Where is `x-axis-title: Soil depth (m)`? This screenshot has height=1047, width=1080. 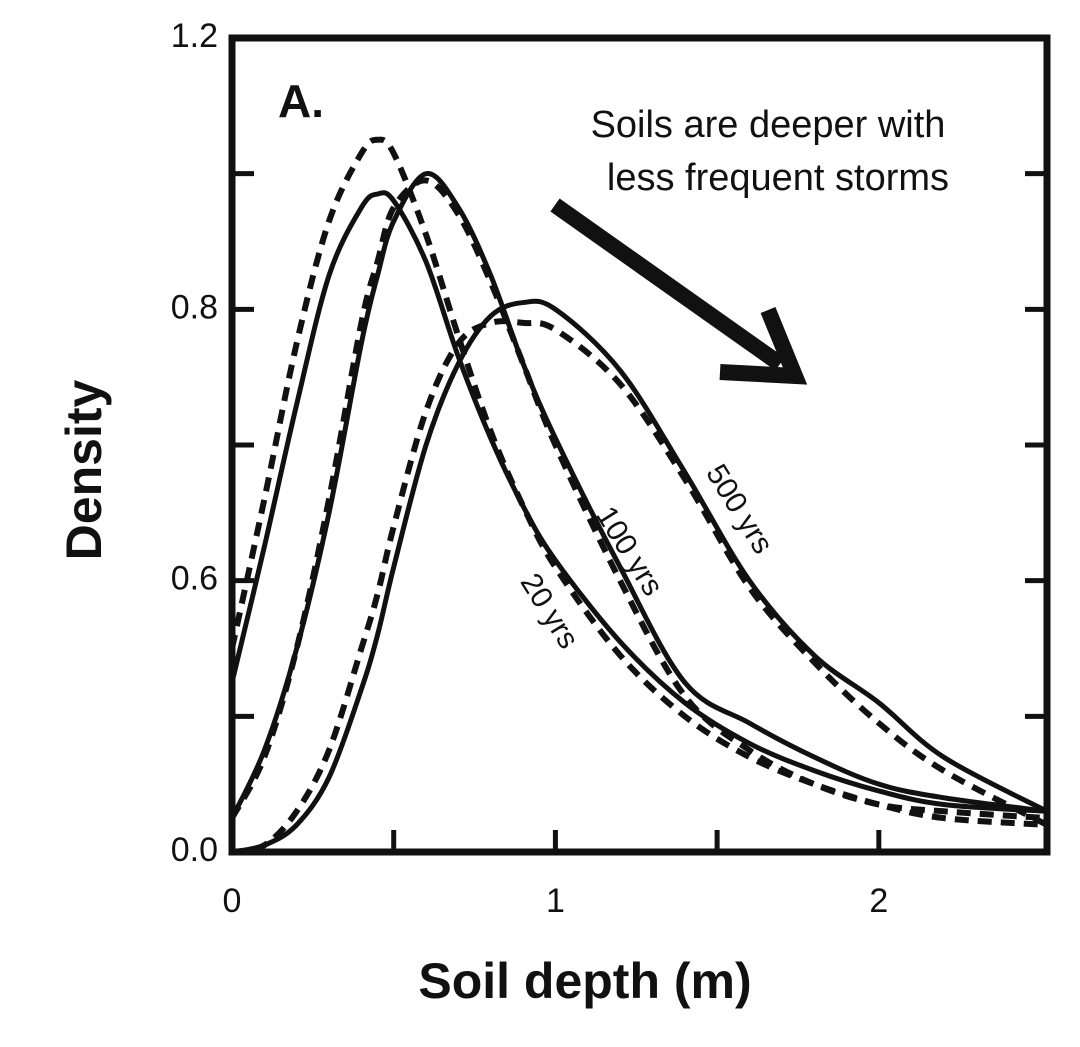 x-axis-title: Soil depth (m) is located at coordinates (584, 981).